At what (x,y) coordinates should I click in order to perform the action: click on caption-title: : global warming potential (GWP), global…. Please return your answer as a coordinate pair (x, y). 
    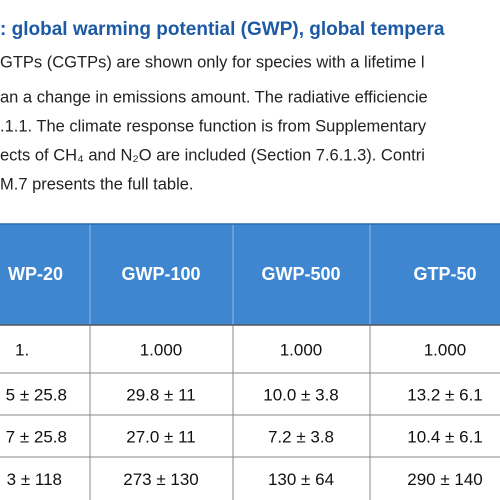
    Looking at the image, I should click on (222, 29).